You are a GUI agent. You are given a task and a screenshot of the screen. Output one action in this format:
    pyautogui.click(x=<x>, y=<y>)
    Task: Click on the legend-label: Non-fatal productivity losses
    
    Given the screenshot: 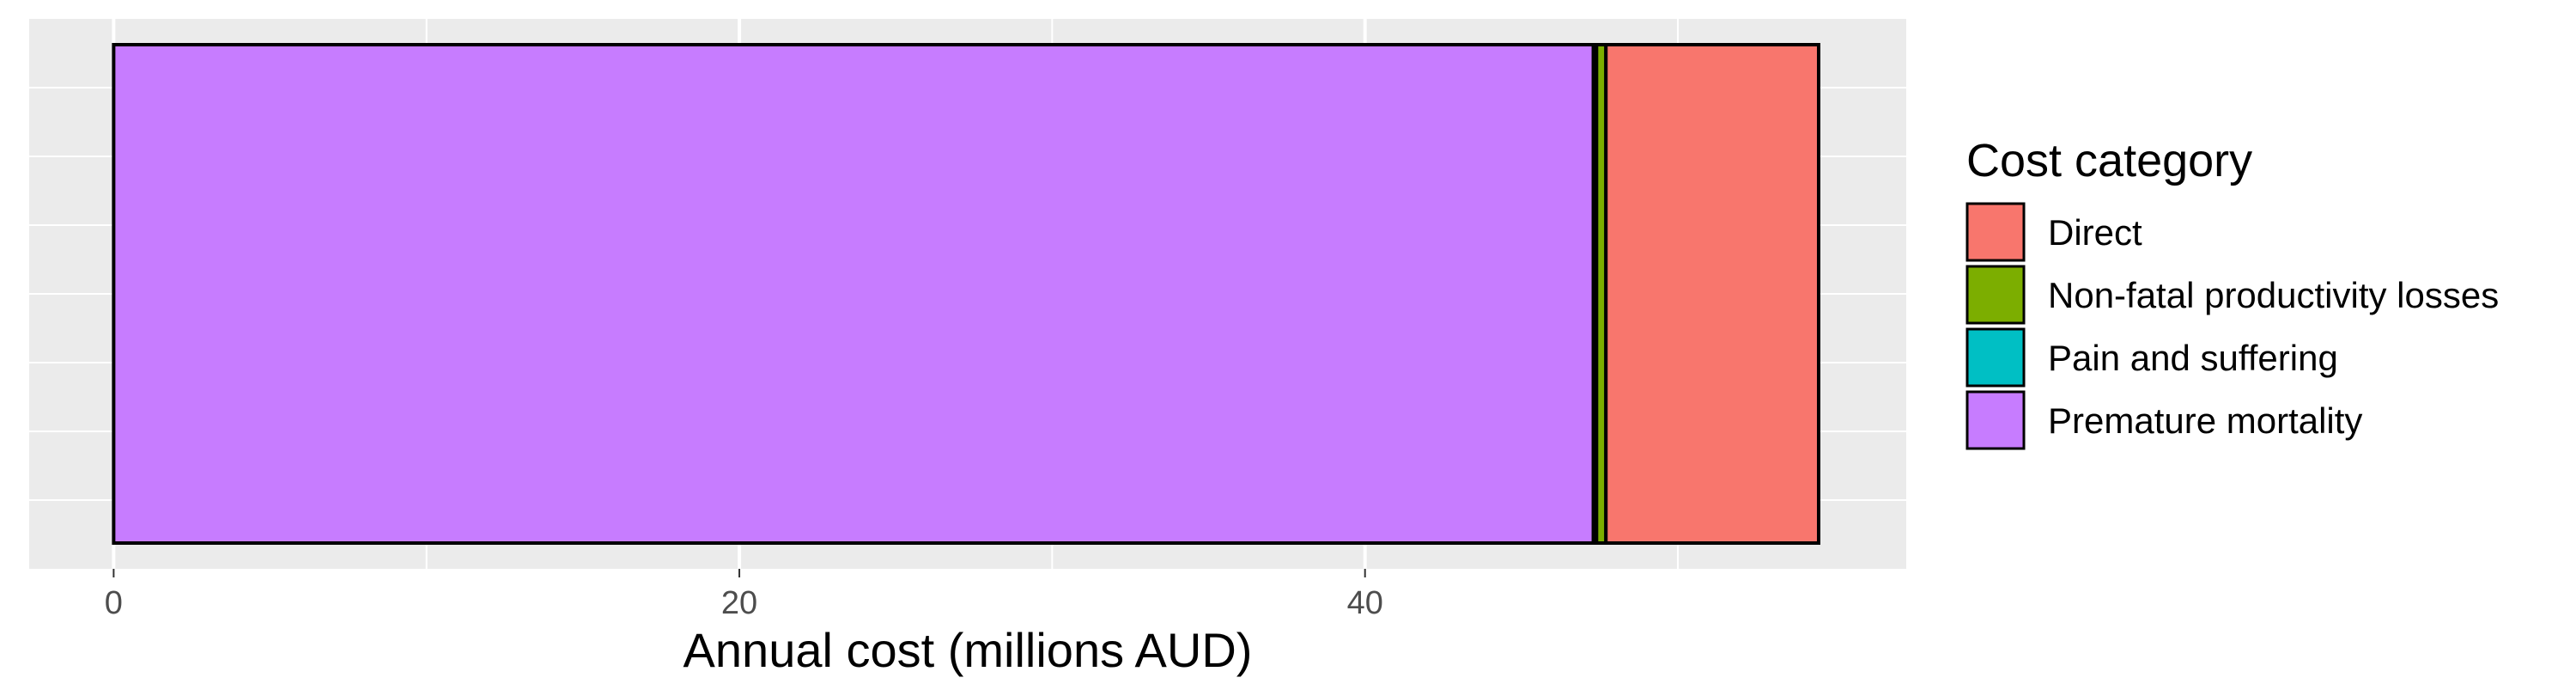 What is the action you would take?
    pyautogui.click(x=2273, y=295)
    